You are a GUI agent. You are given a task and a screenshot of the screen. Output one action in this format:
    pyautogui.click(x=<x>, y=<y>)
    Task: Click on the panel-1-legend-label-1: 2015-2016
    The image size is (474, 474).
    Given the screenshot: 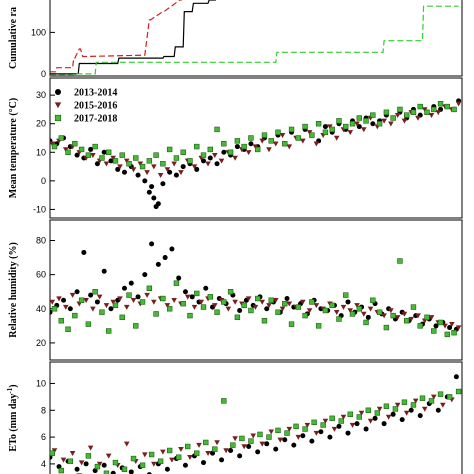 What is the action you would take?
    pyautogui.click(x=95, y=106)
    